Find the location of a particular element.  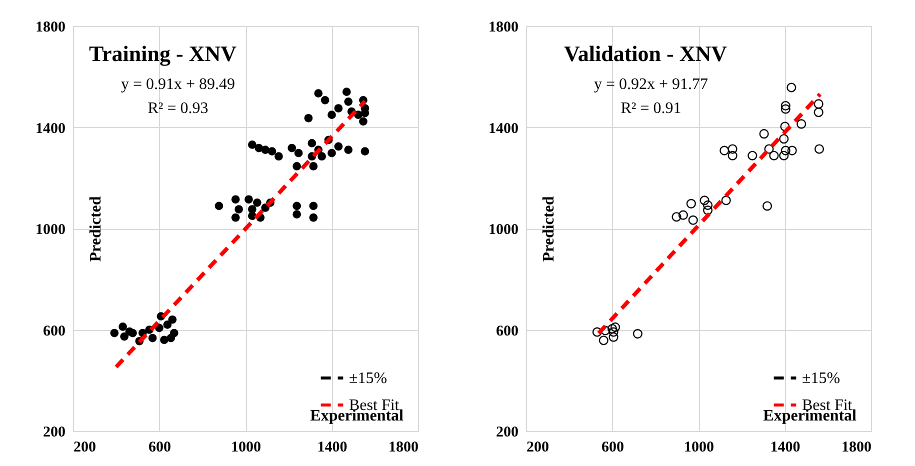

text: Validation - XNV is located at coordinates (646, 53).